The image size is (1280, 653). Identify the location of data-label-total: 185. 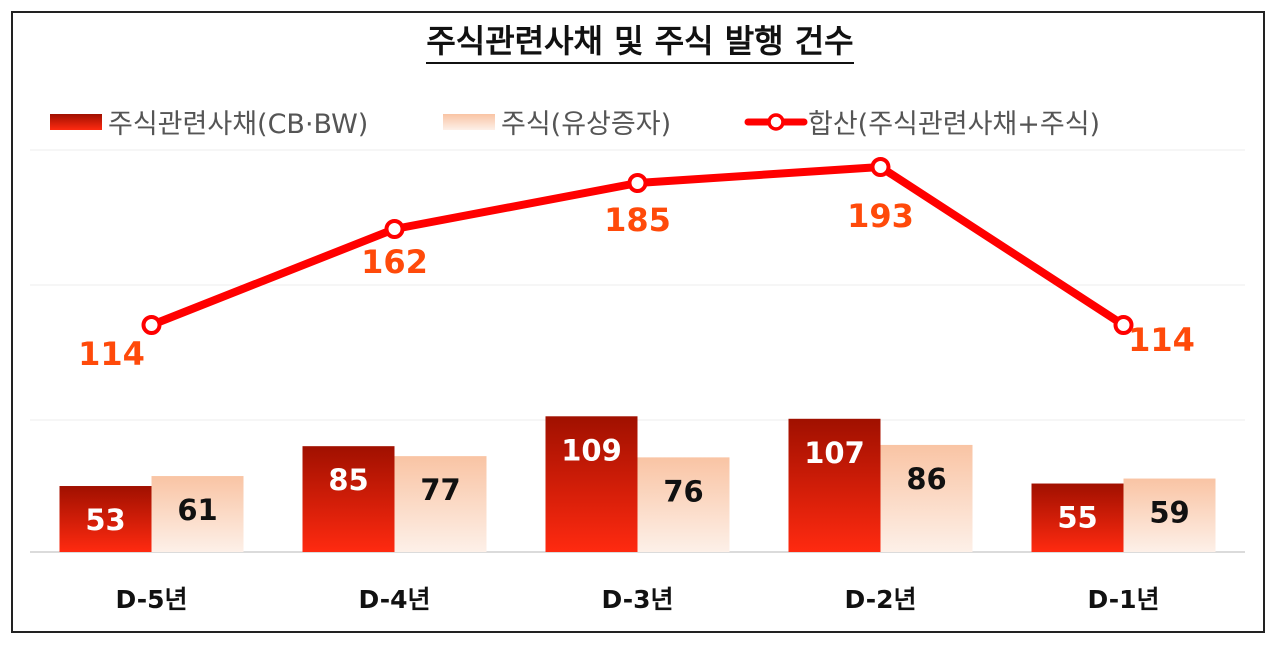
(637, 220).